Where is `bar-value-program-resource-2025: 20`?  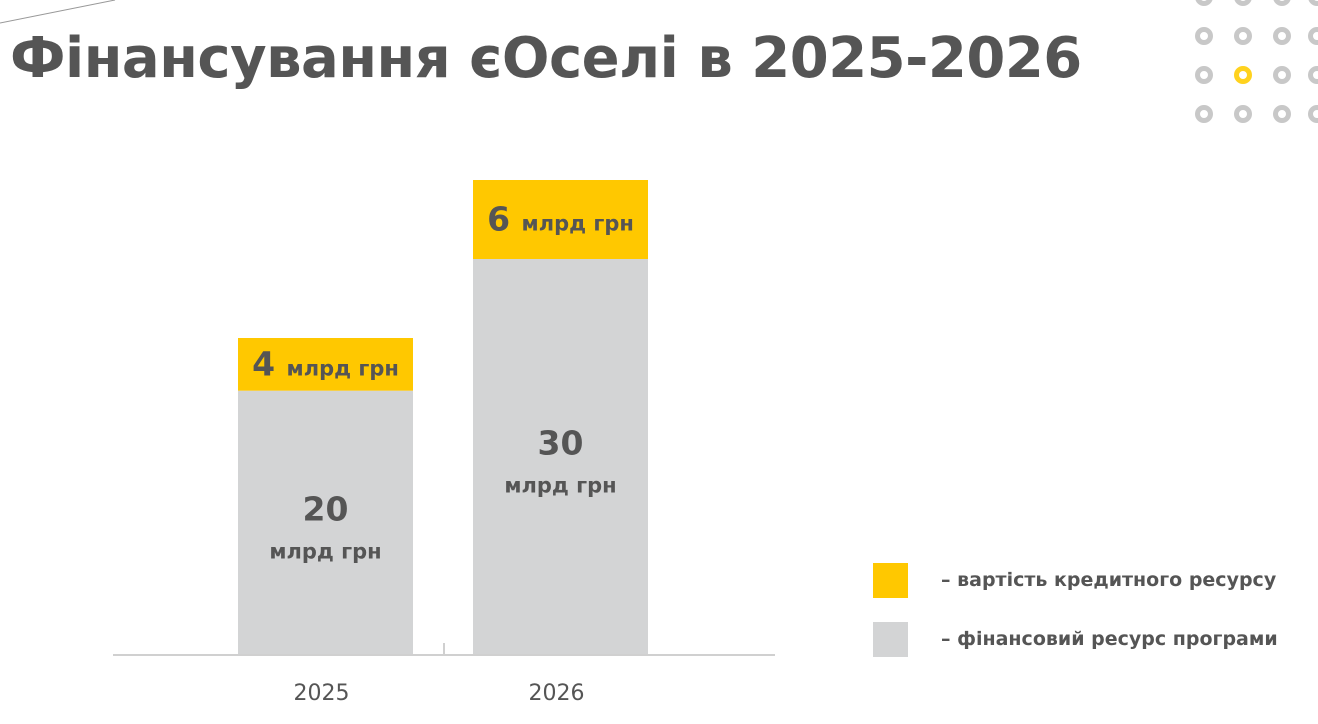 bar-value-program-resource-2025: 20 is located at coordinates (326, 508).